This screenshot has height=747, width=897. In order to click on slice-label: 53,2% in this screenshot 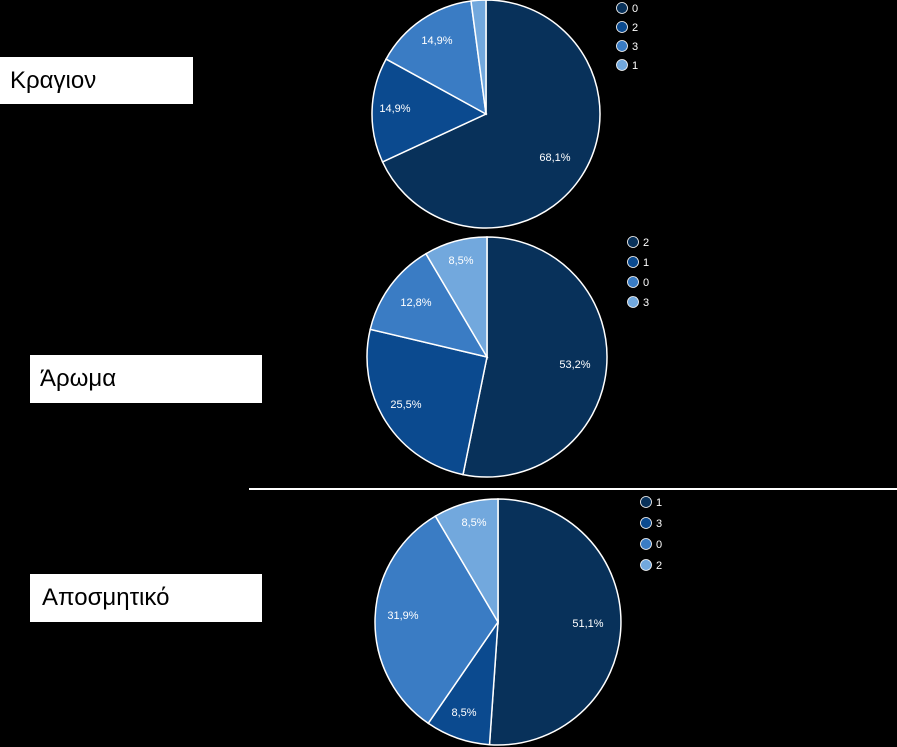, I will do `click(574, 365)`.